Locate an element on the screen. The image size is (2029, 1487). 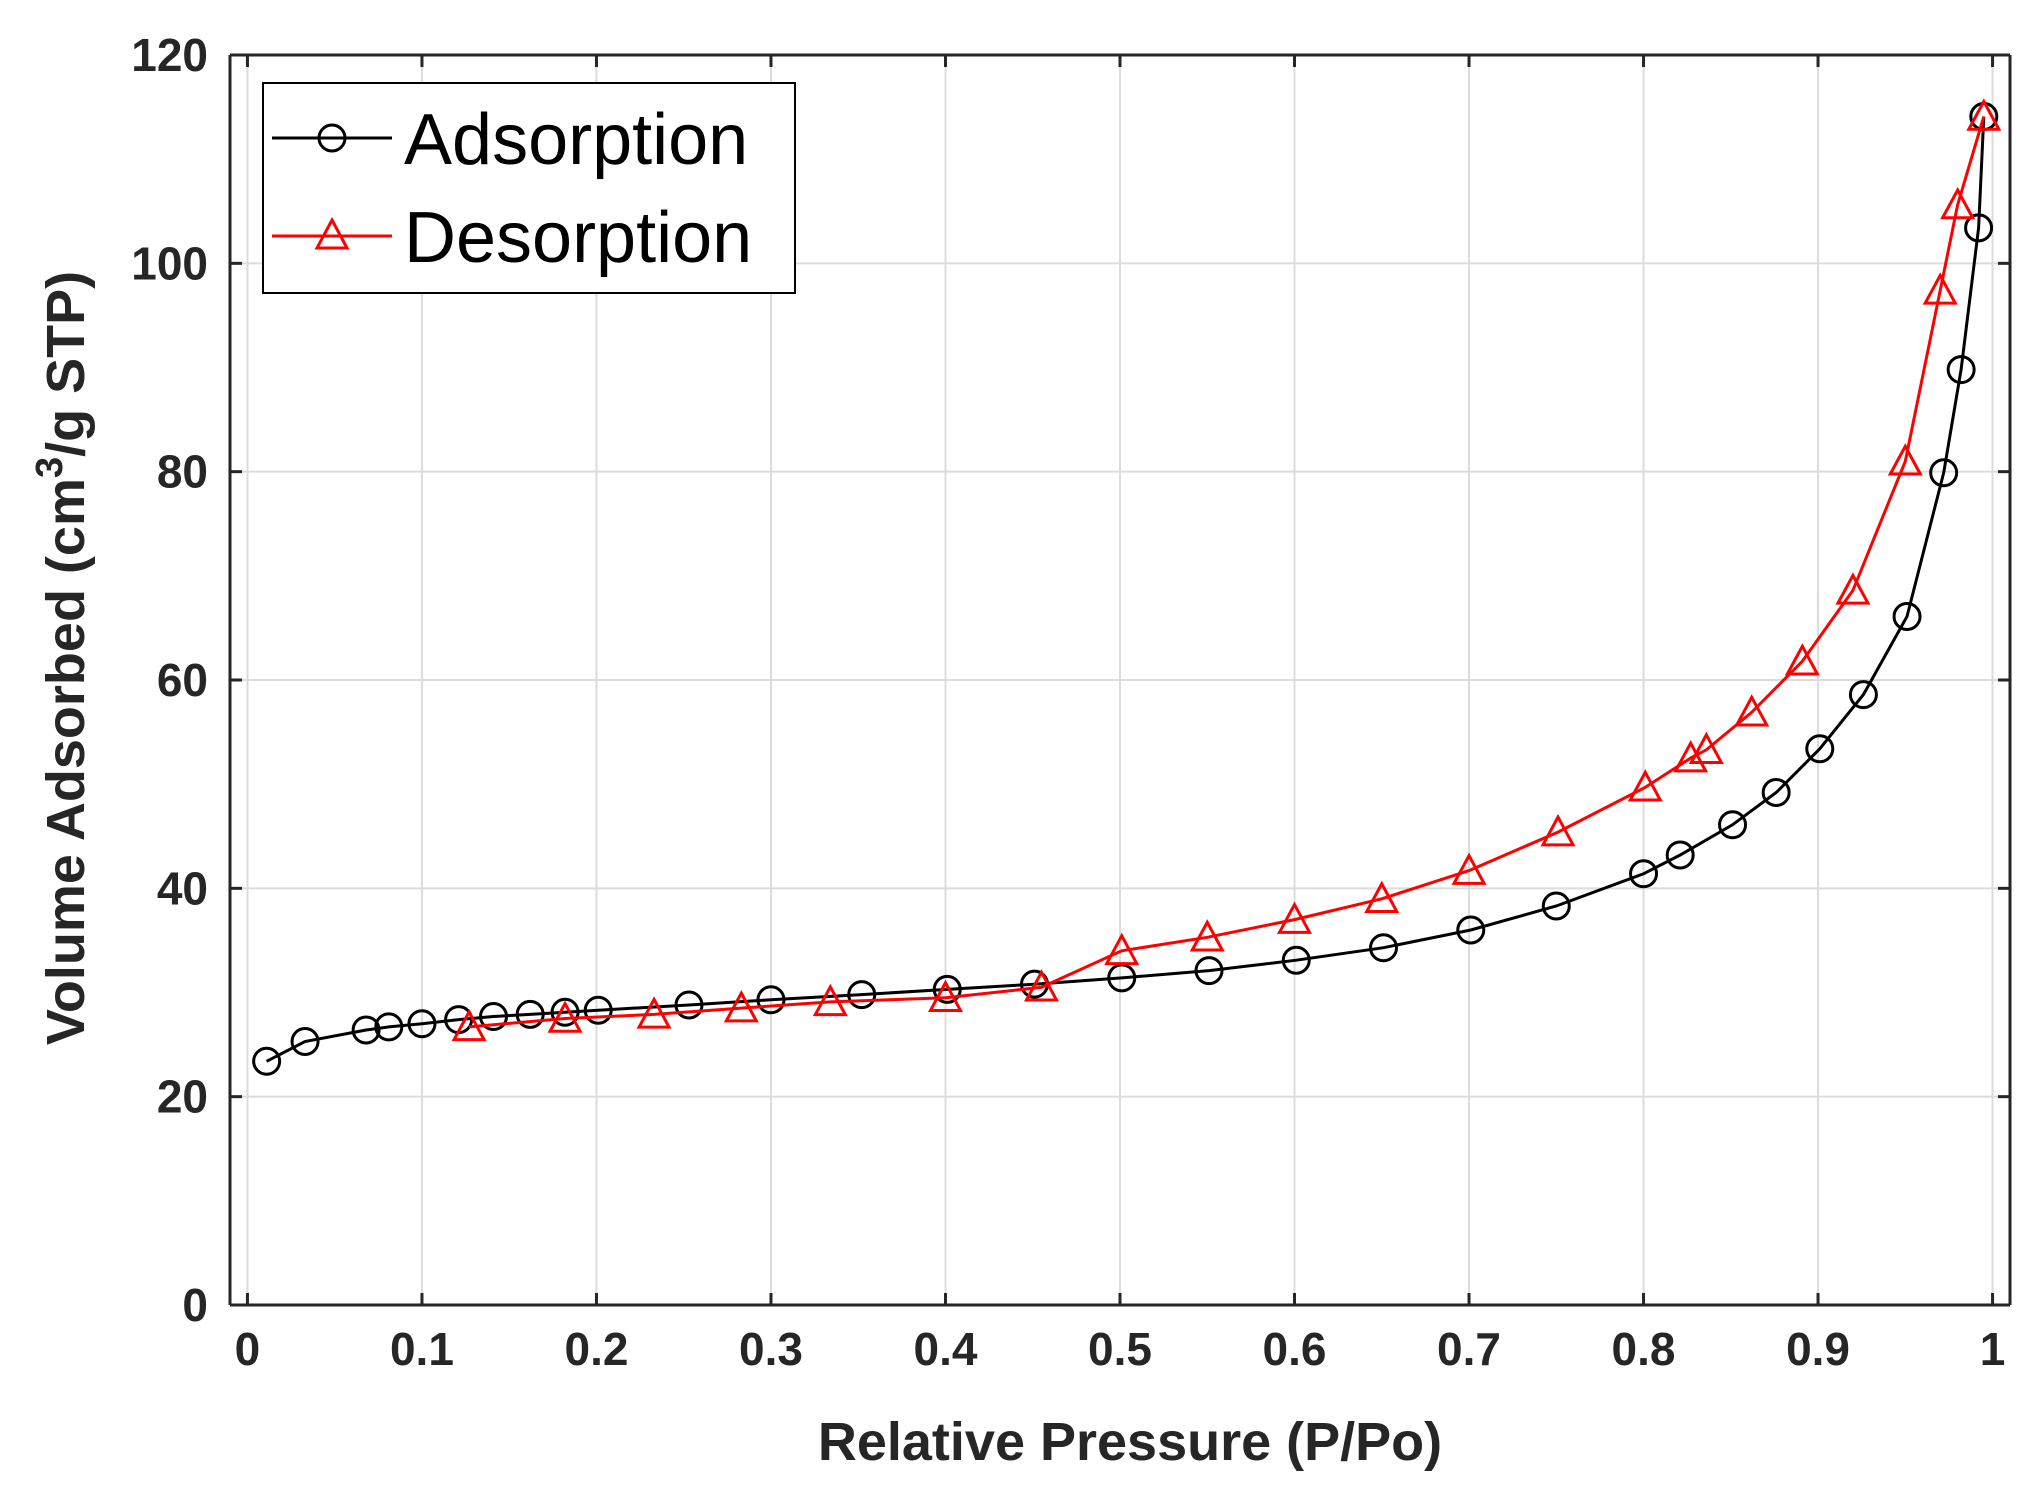
x-tick-labels: 0 0.1 0.2 0.3 0.4 0.5 0.6 0.7 0.8 0.9 1 is located at coordinates (1120, 1349).